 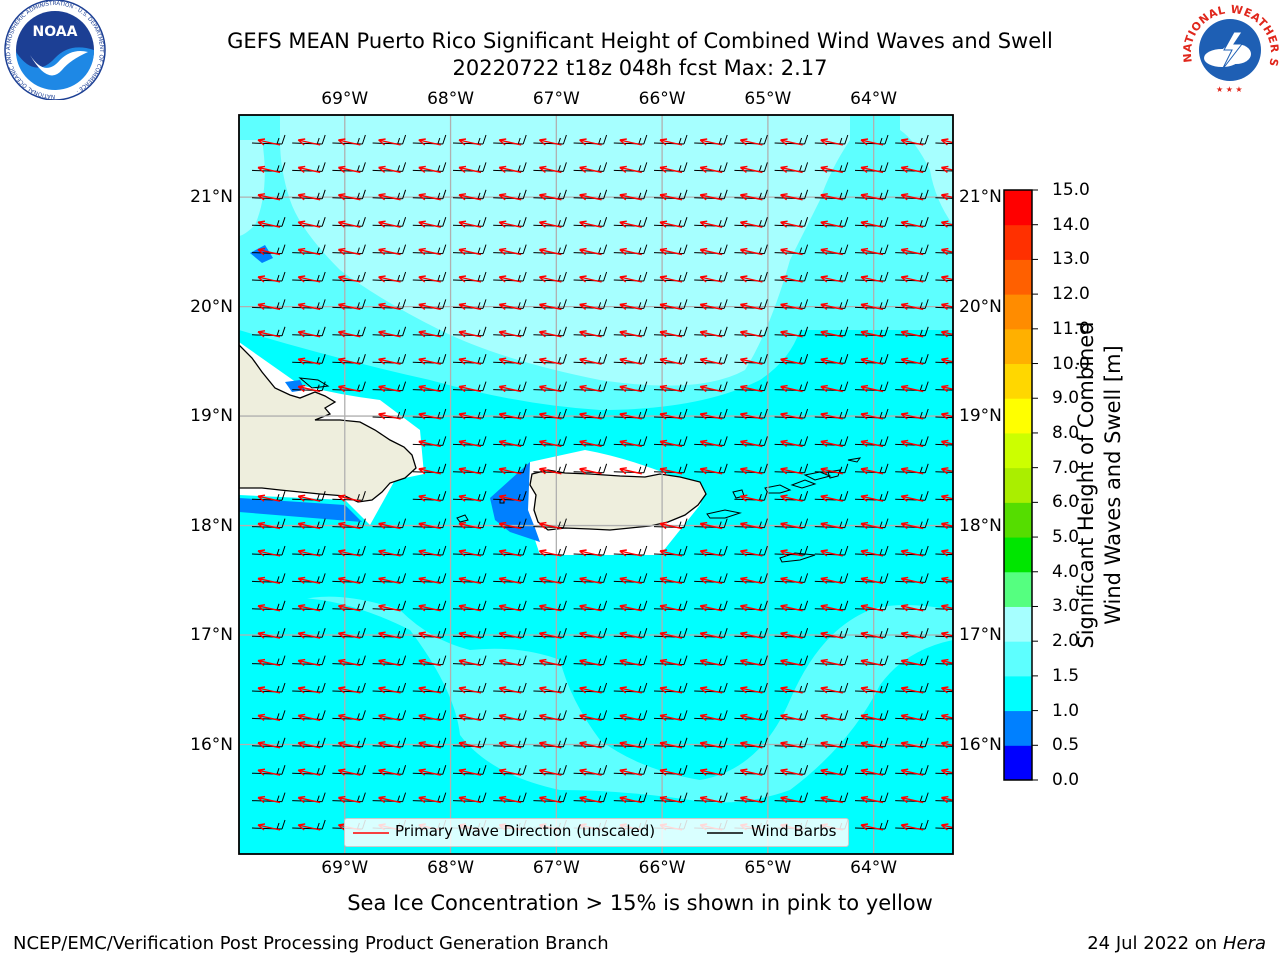 What do you see at coordinates (1066, 780) in the screenshot?
I see `colorbar-tick-label-0: 0.0` at bounding box center [1066, 780].